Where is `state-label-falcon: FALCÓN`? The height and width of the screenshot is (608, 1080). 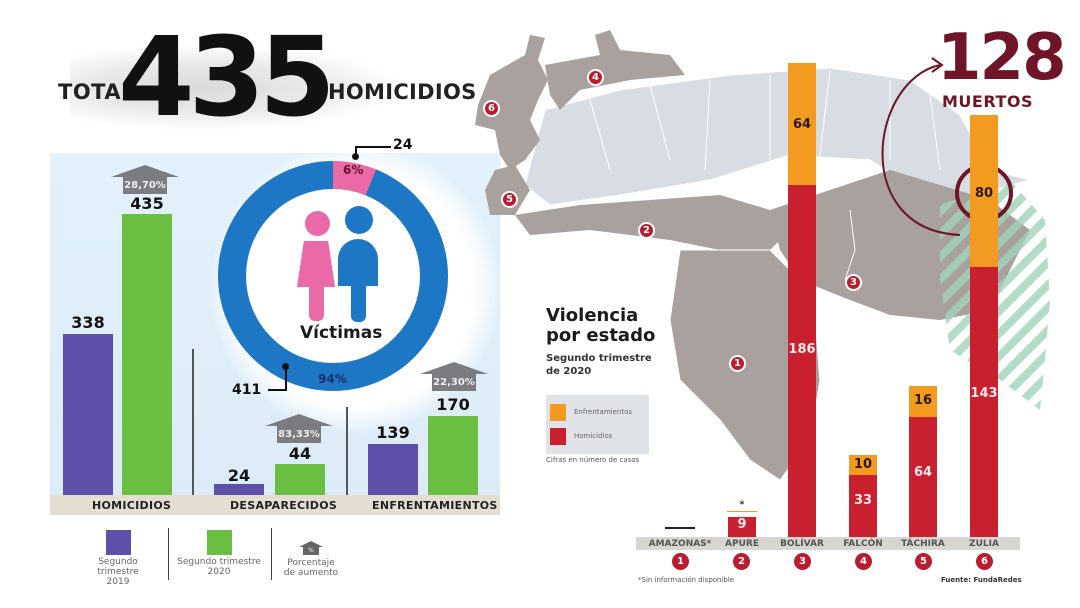 state-label-falcon: FALCÓN is located at coordinates (863, 544).